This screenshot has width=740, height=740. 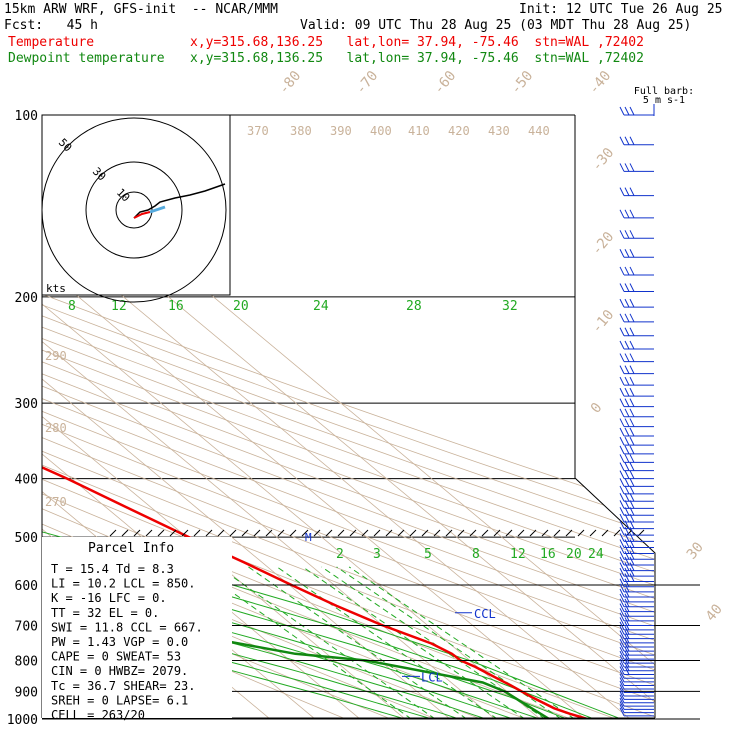 I want to click on isotherm-label: -20, so click(x=603, y=244).